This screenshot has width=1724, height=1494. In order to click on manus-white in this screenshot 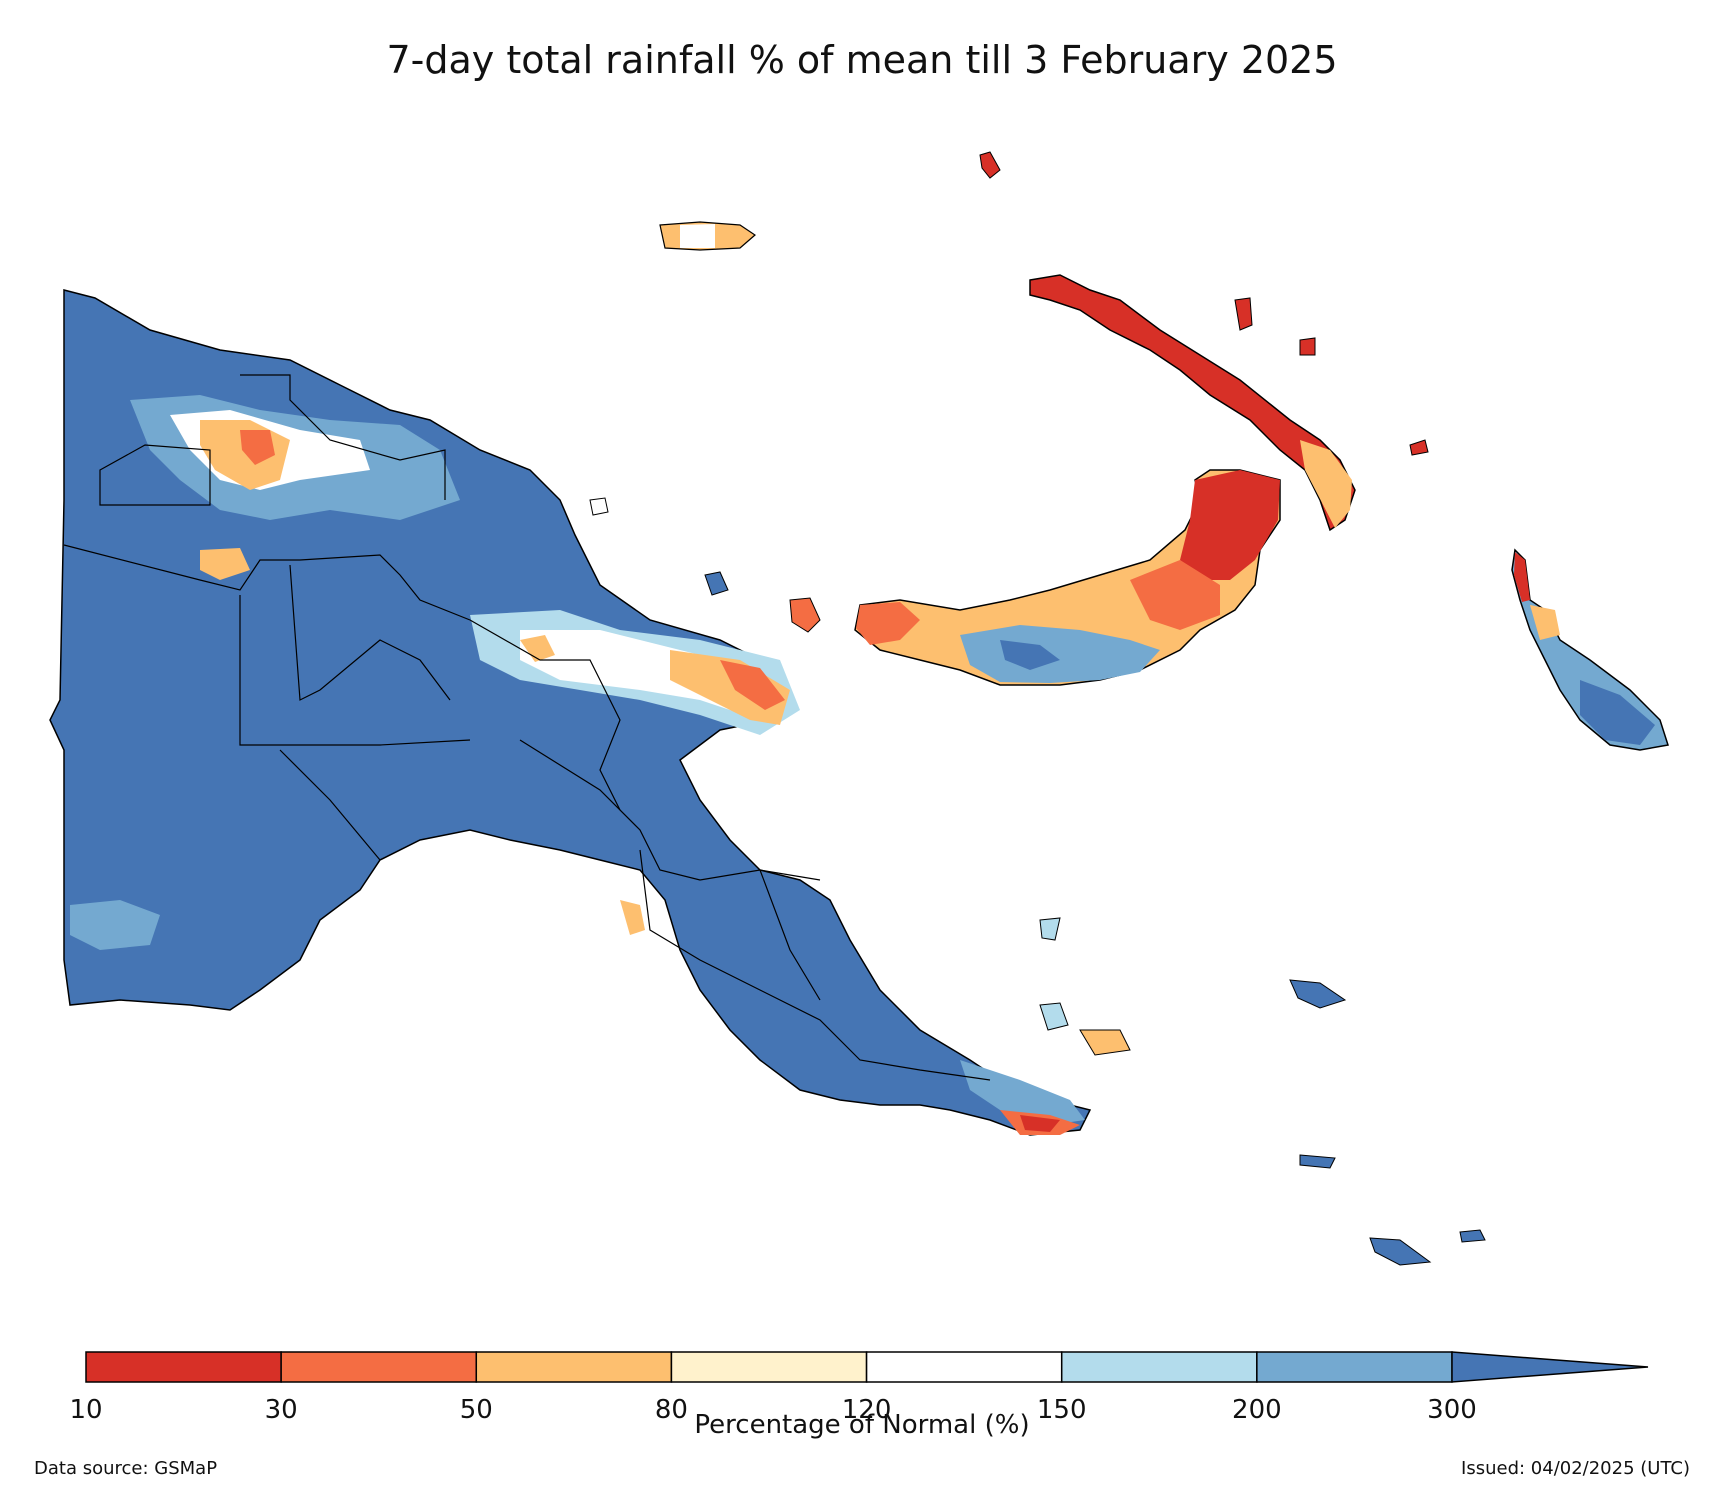, I will do `click(697, 236)`.